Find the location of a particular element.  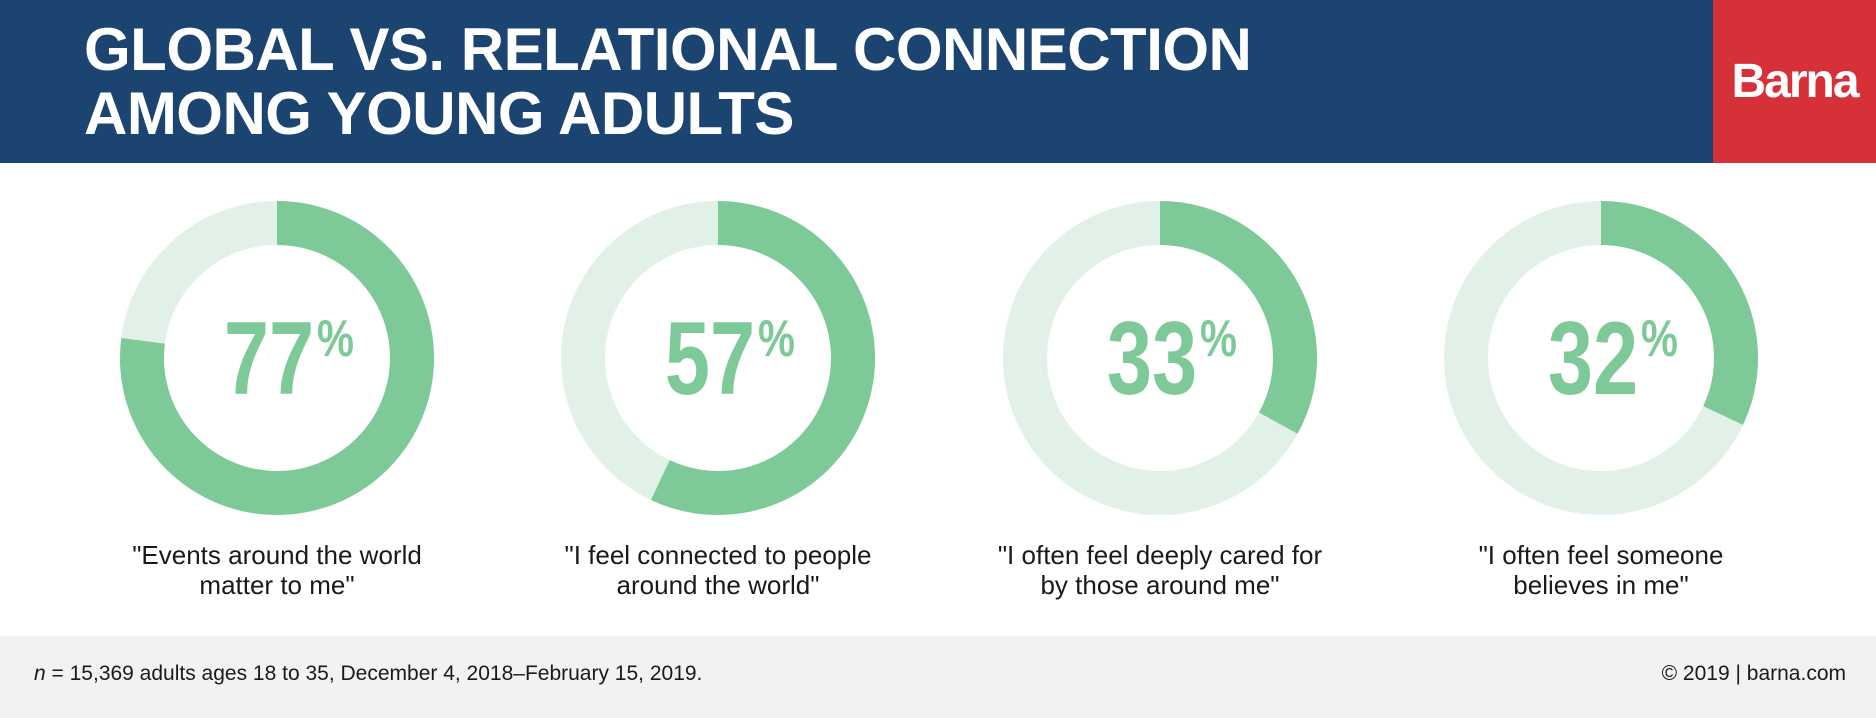

barna-logo: Barna is located at coordinates (1794, 81).